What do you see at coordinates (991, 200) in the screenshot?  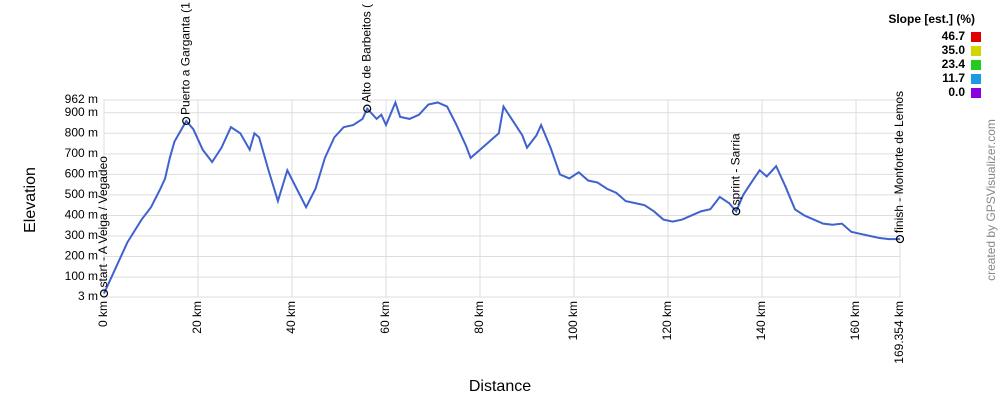 I see `credit: created by GPSVisualizer.com` at bounding box center [991, 200].